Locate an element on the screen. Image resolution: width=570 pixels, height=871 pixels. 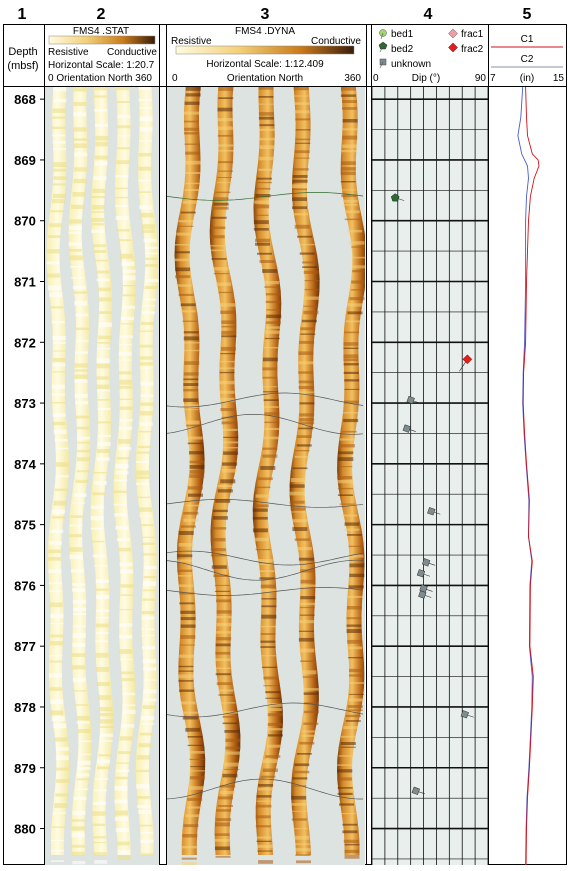
depth-label: Depth is located at coordinates (22, 52).